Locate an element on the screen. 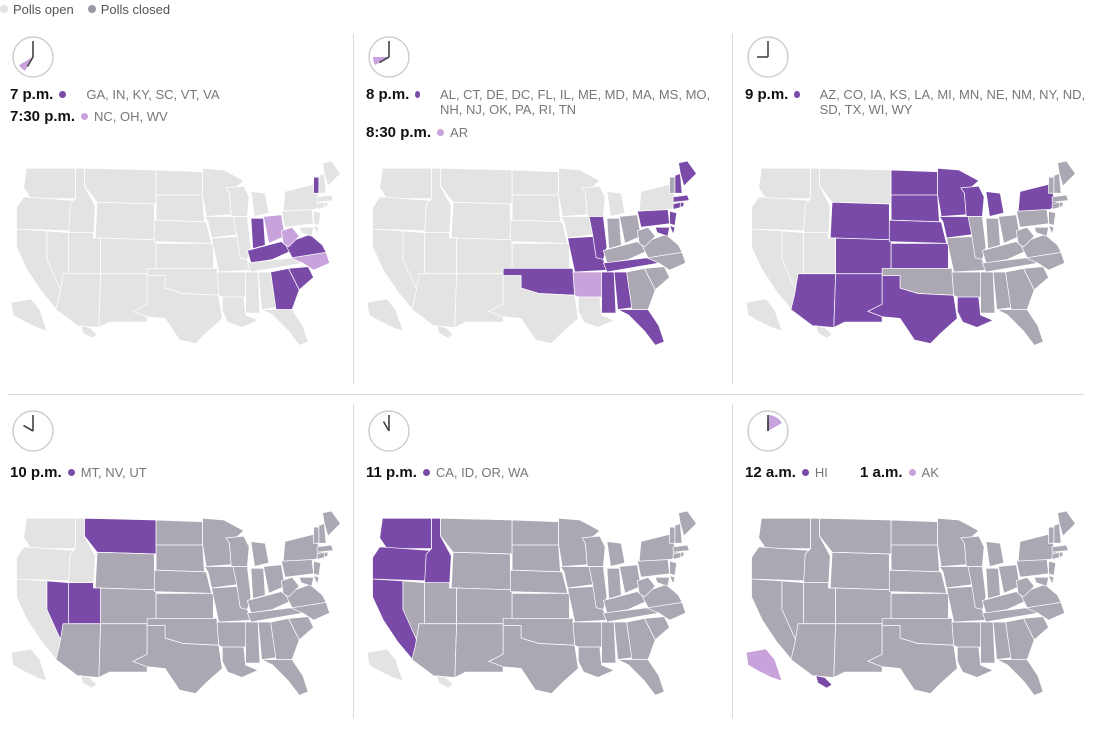 The image size is (1110, 735). state-la is located at coordinates (596, 662).